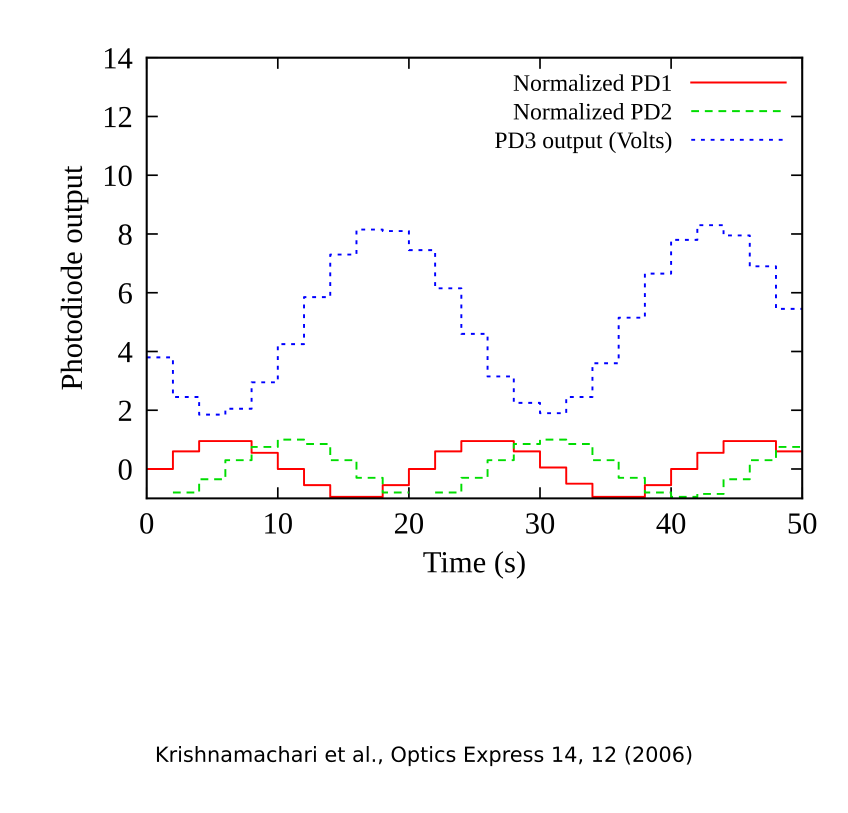 The image size is (848, 813). I want to click on y-tick-label: 6, so click(125, 293).